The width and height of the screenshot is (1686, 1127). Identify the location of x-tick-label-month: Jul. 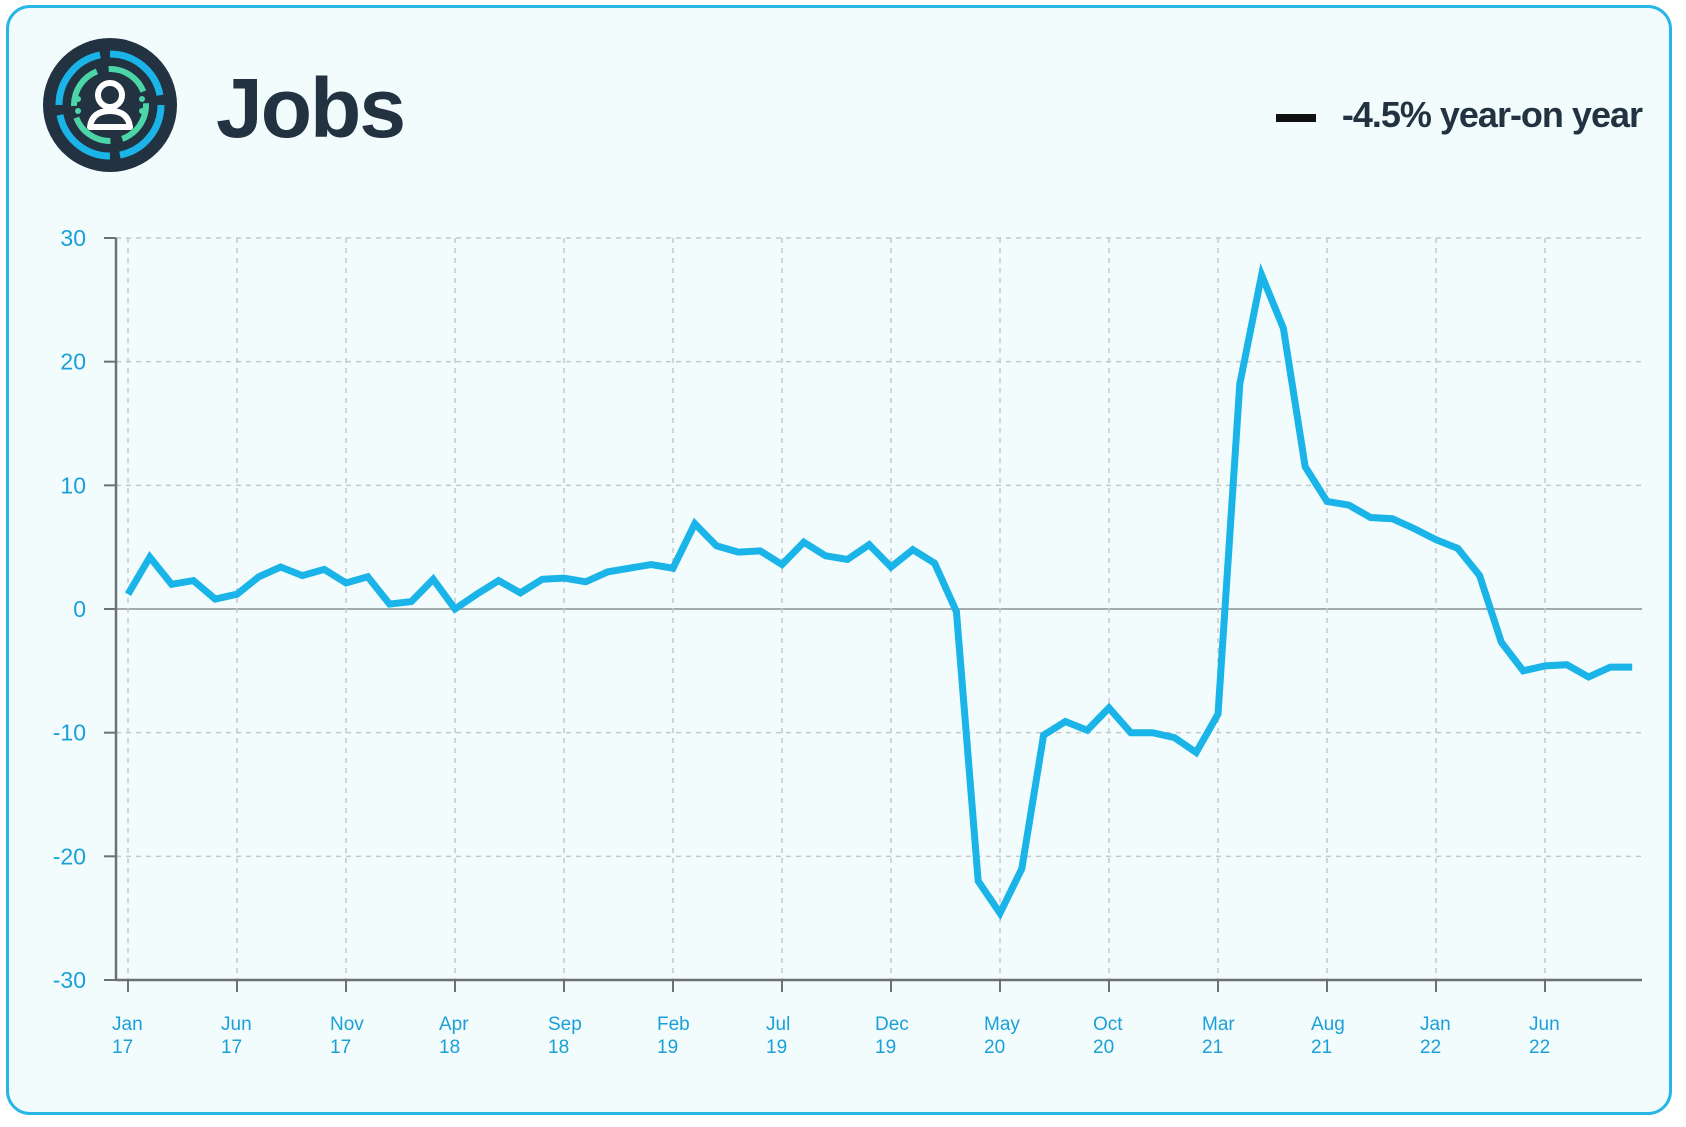
(778, 1024).